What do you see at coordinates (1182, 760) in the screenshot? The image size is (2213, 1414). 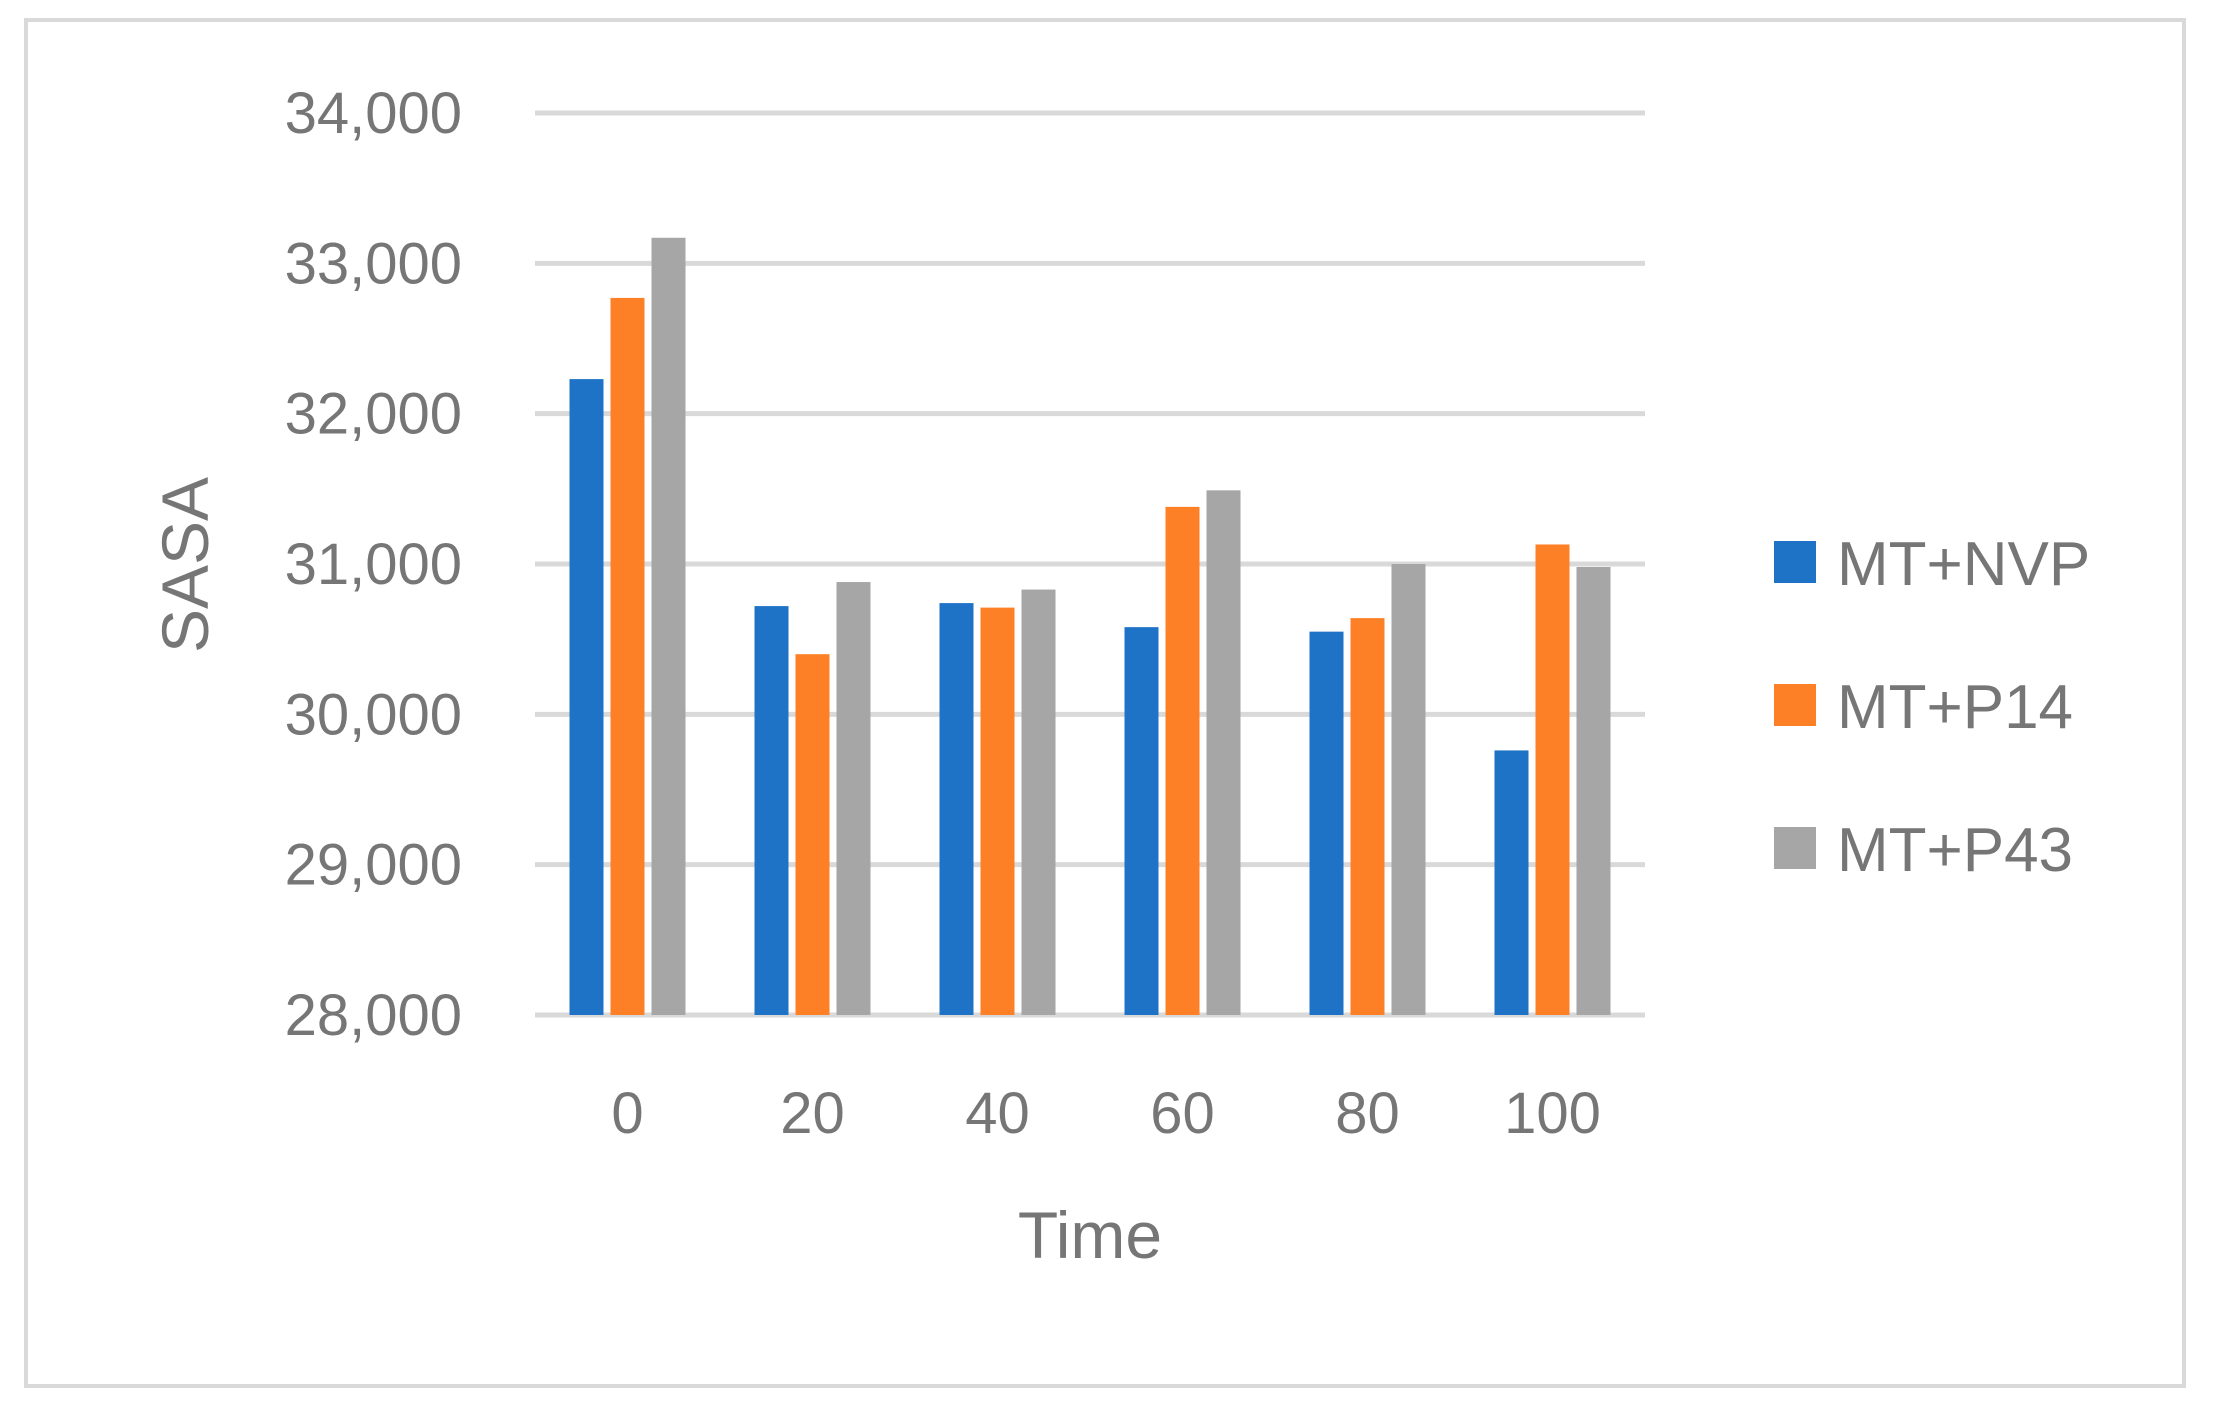 I see `bar-mt-p14-t60` at bounding box center [1182, 760].